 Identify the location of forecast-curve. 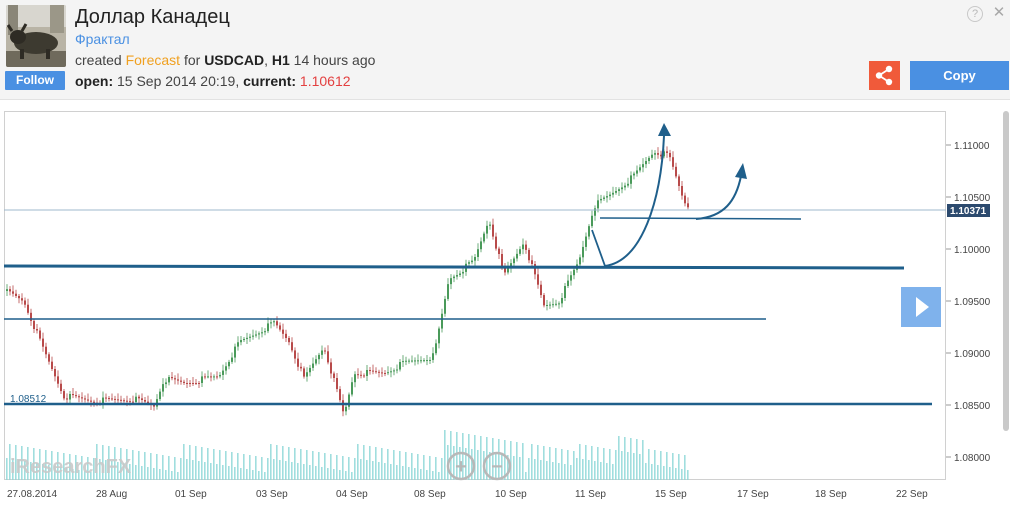
(634, 201).